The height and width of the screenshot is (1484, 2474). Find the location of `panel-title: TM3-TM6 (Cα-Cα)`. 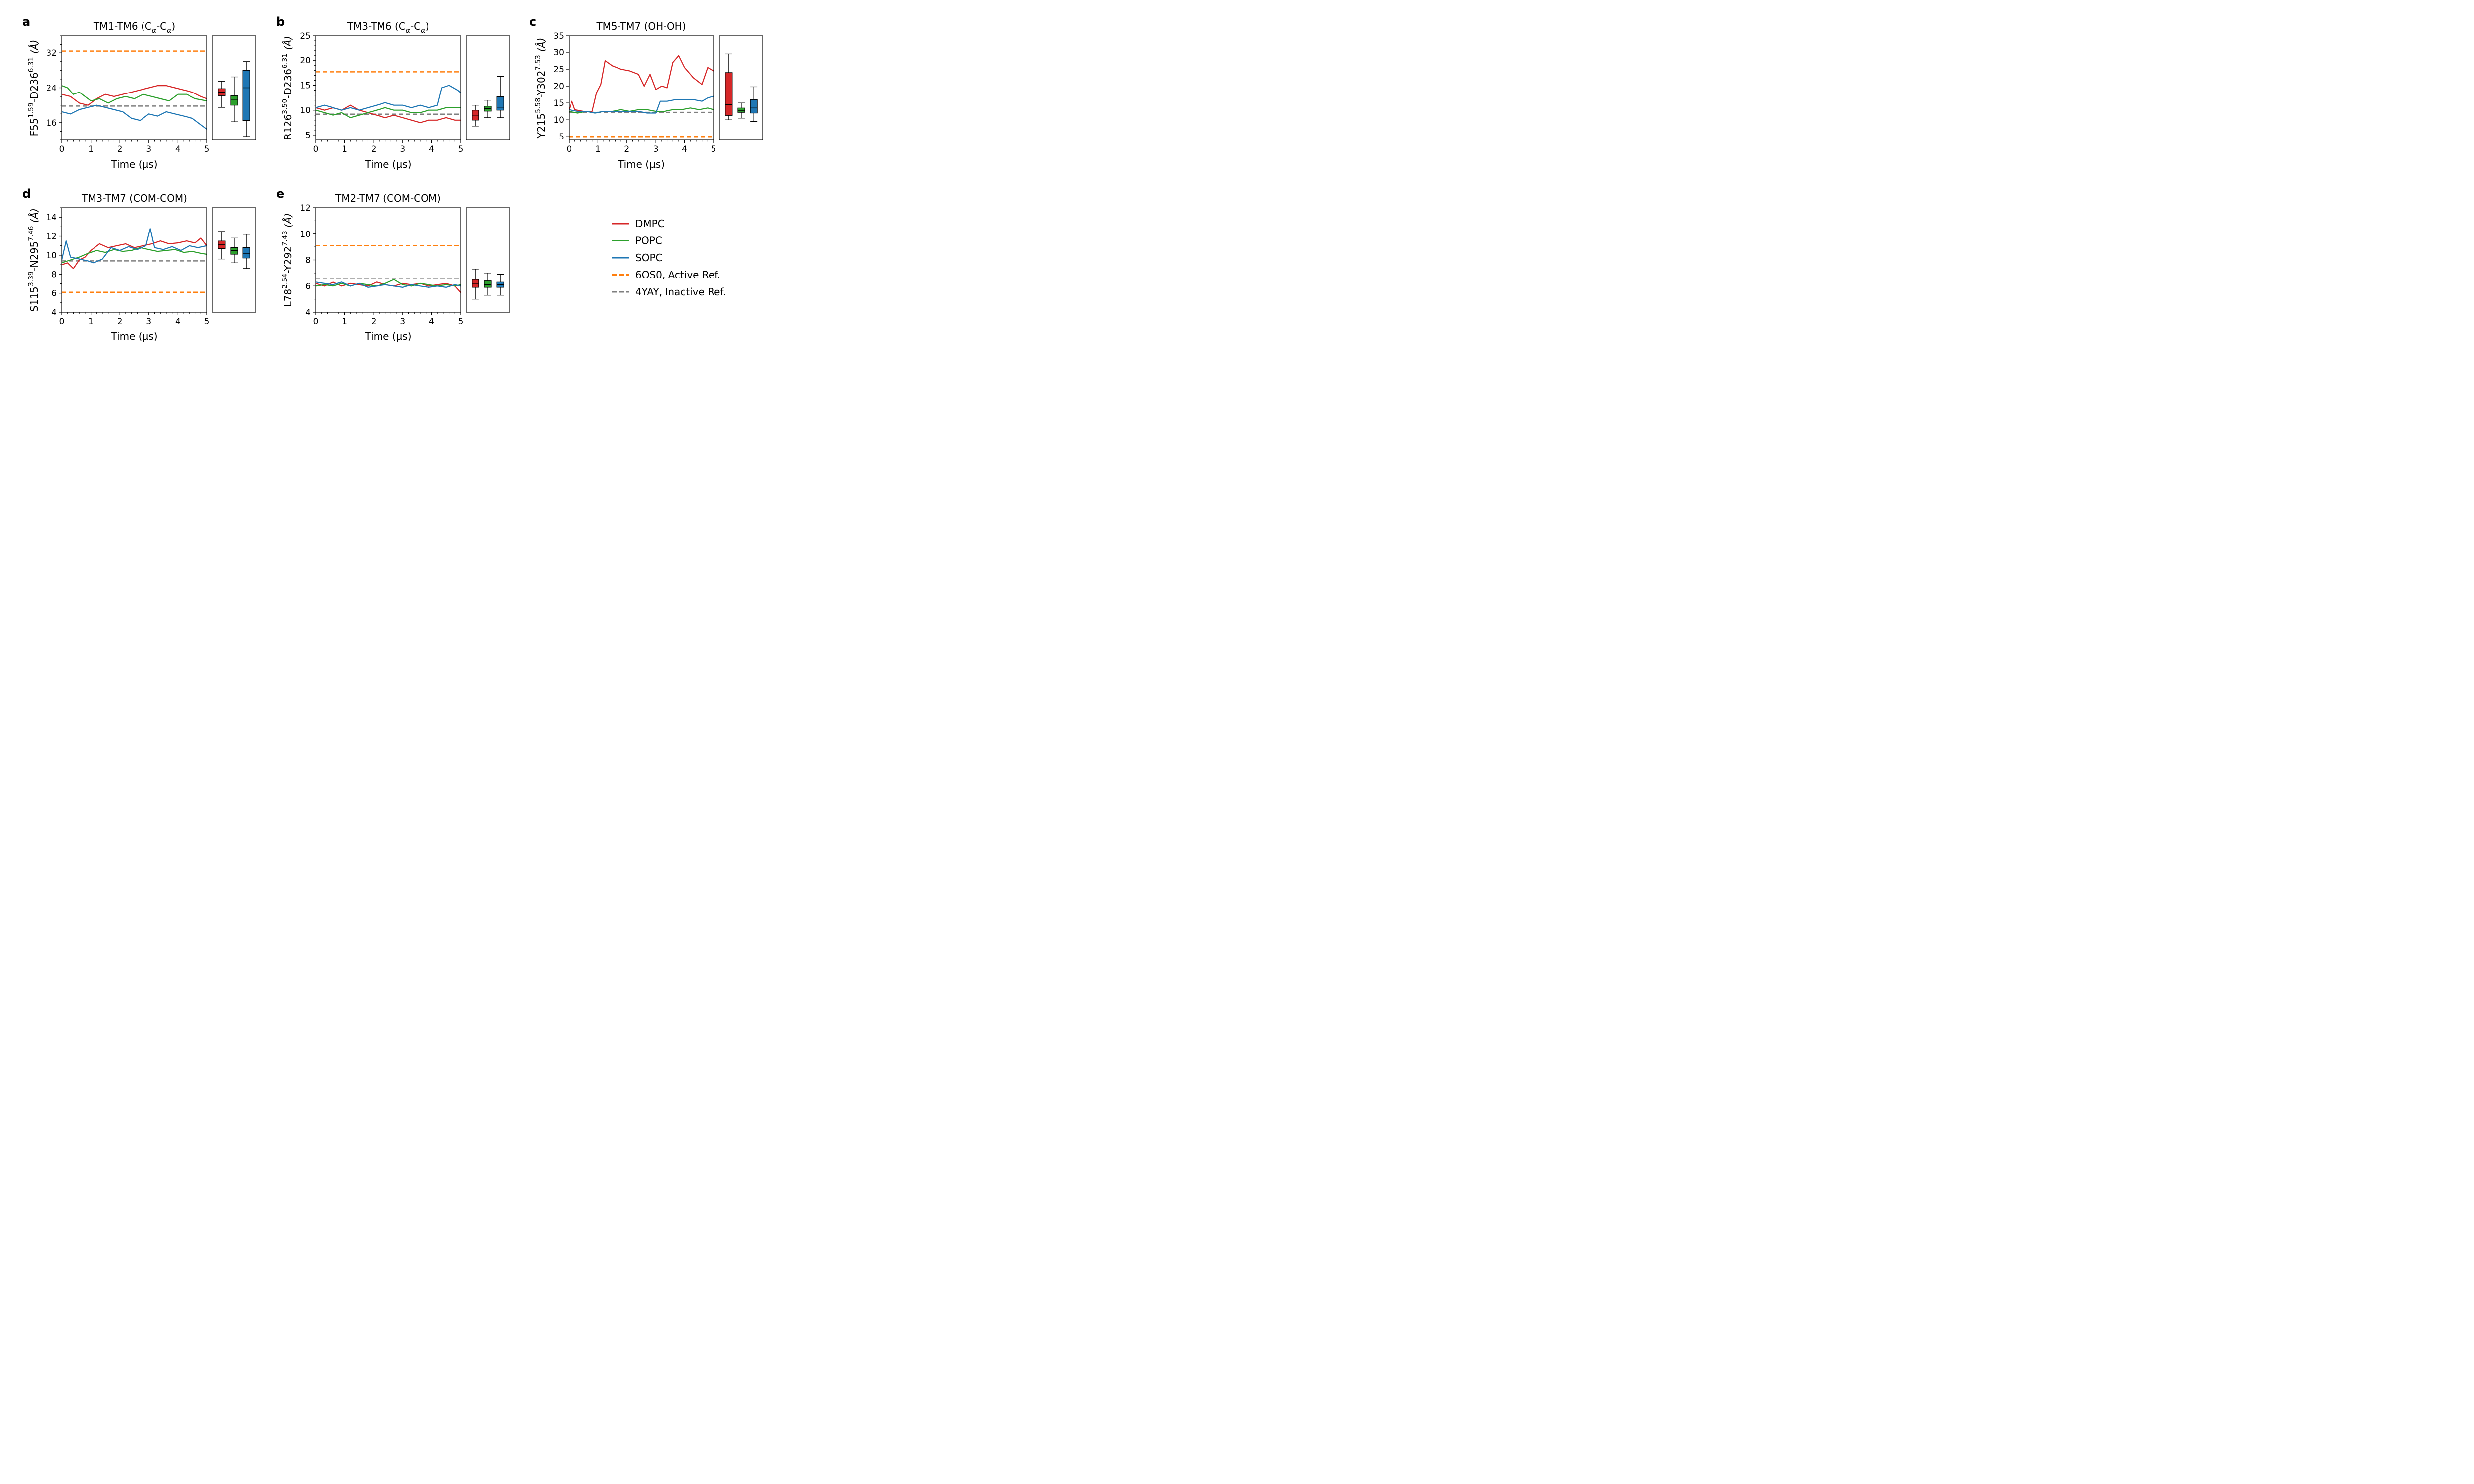

panel-title: TM3-TM6 (Cα-Cα) is located at coordinates (388, 27).